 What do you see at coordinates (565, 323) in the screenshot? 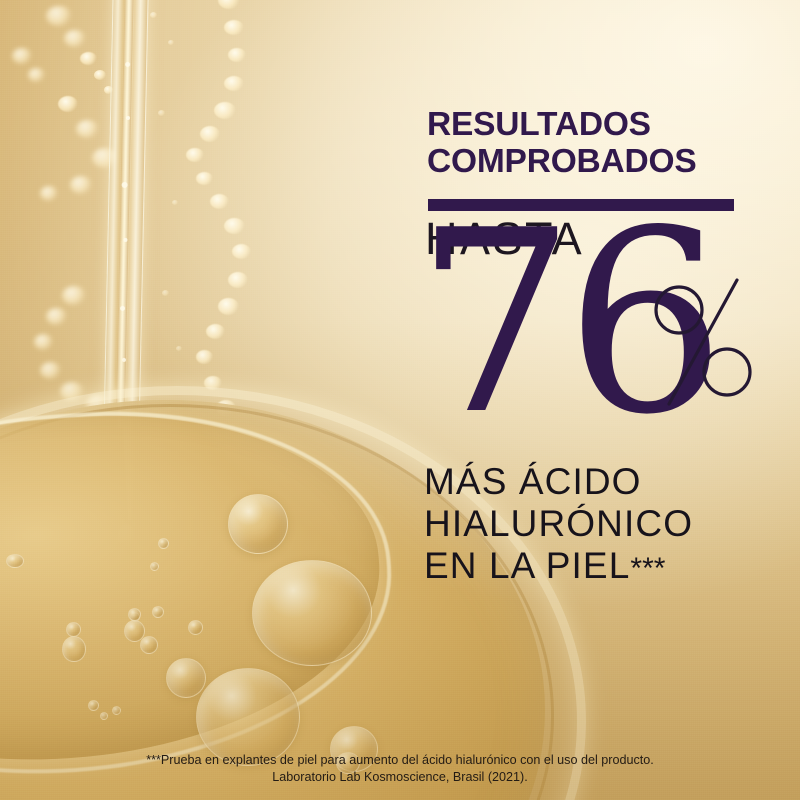
I see `stat-number: 76` at bounding box center [565, 323].